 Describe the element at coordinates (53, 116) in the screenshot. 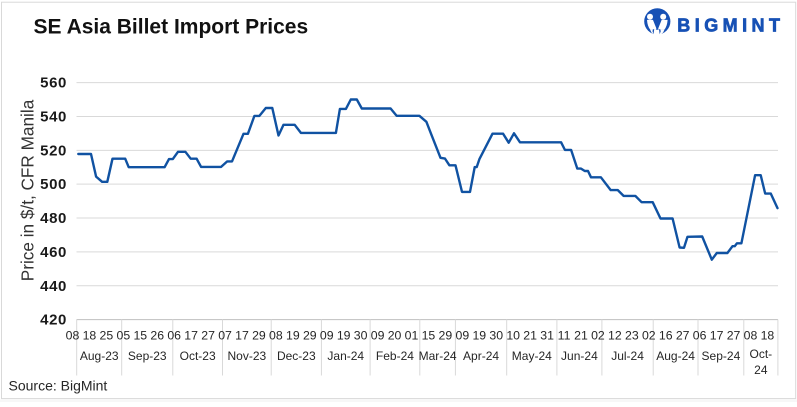

I see `svg-text: 540` at that location.